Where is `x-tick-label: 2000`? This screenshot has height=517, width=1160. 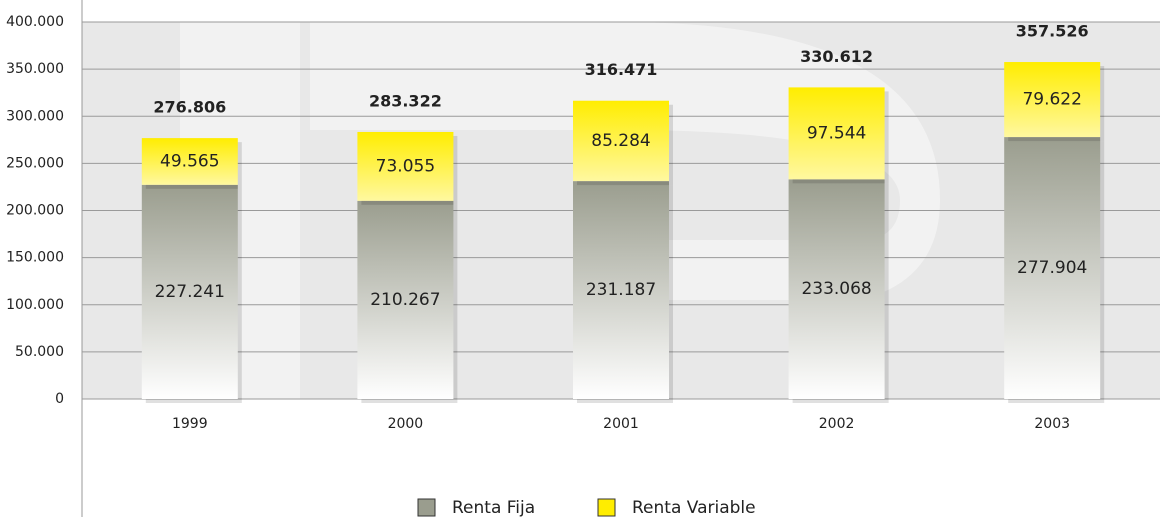 x-tick-label: 2000 is located at coordinates (406, 424).